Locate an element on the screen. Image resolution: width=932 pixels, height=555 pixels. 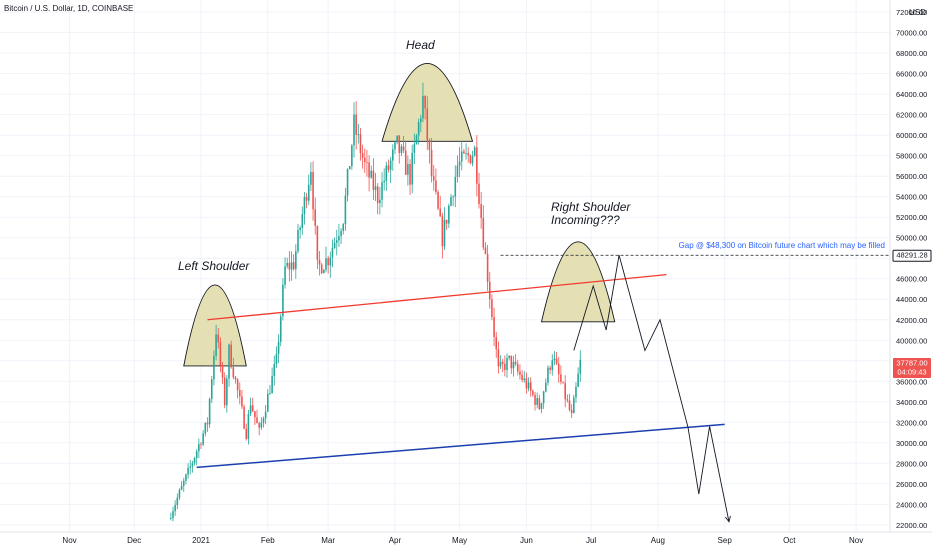
right-shoulder-sub-label: Incoming??? is located at coordinates (585, 220).